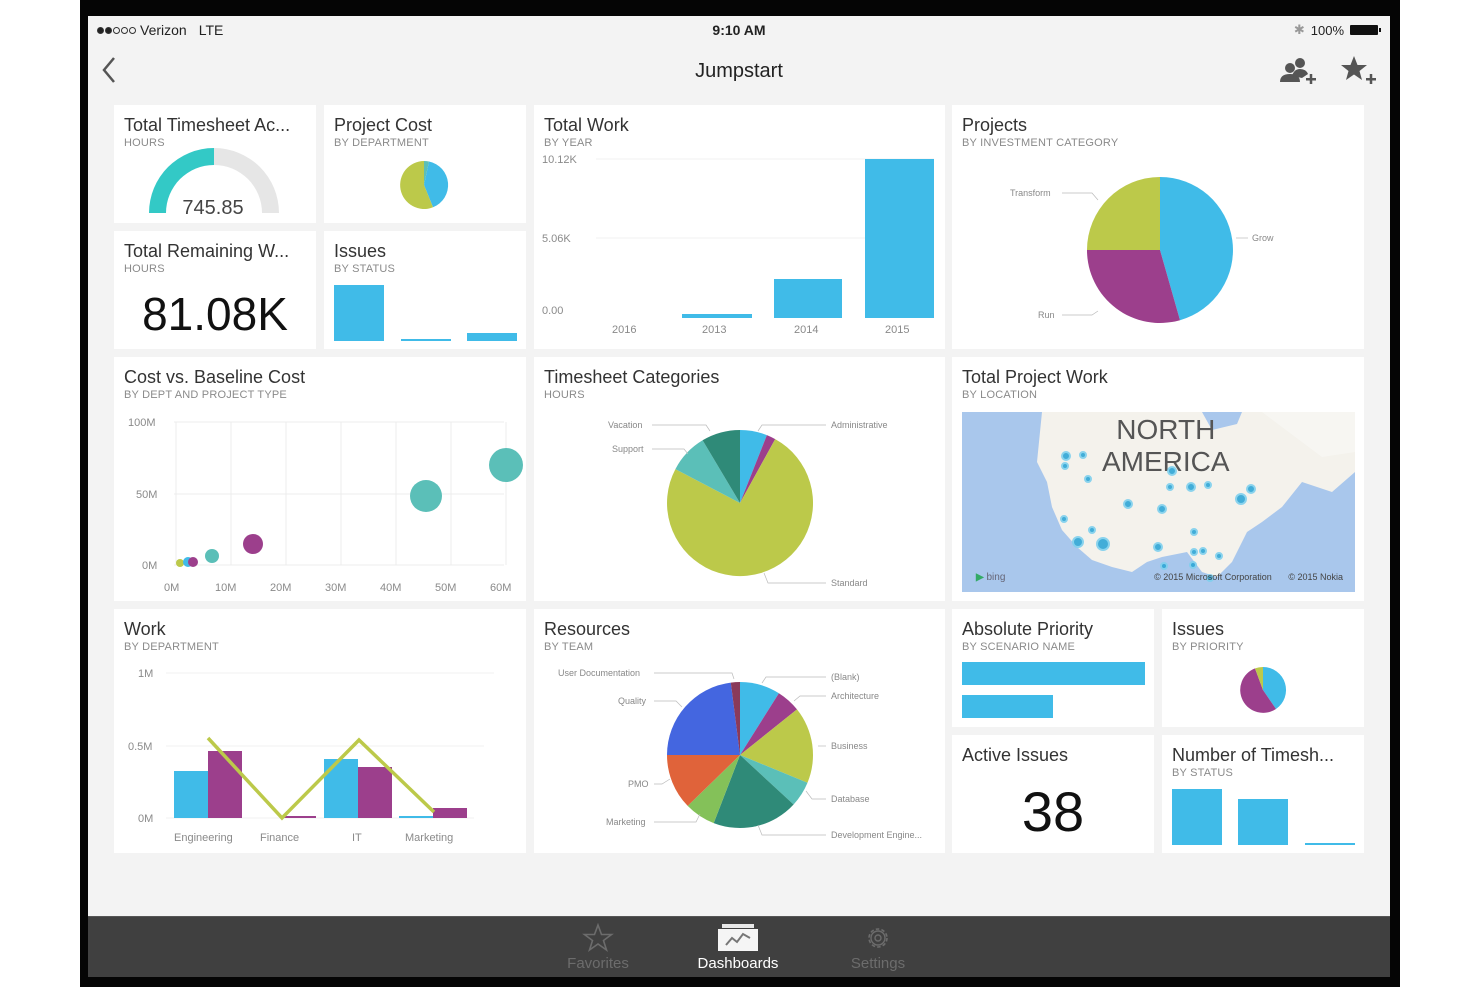 This screenshot has height=987, width=1480. What do you see at coordinates (1166, 445) in the screenshot?
I see `map-region-label: NORTH AMERICA` at bounding box center [1166, 445].